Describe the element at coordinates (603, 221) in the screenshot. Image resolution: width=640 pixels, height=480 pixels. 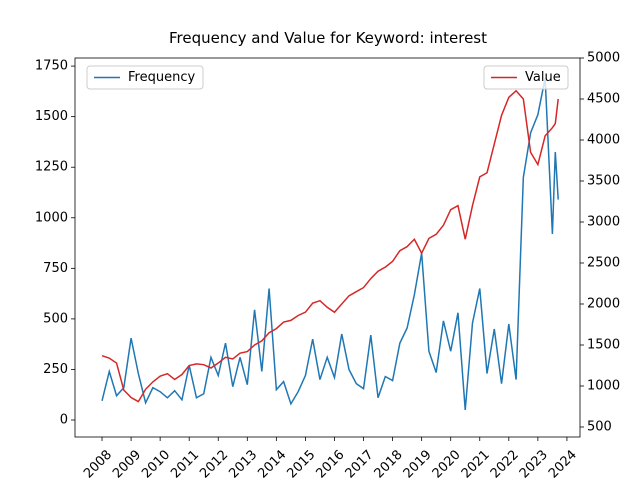
I see `y2-tick-label: 3000` at that location.